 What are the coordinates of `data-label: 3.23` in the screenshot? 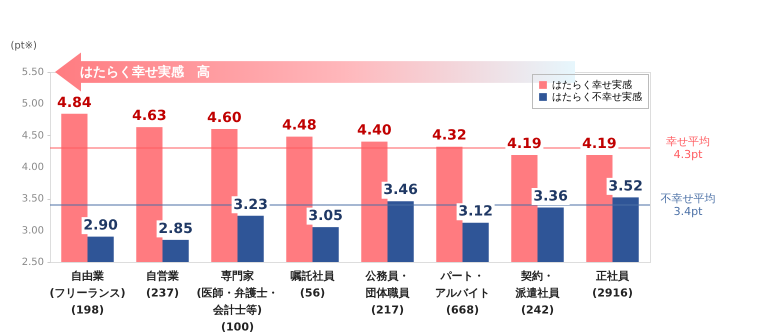 It's located at (250, 204).